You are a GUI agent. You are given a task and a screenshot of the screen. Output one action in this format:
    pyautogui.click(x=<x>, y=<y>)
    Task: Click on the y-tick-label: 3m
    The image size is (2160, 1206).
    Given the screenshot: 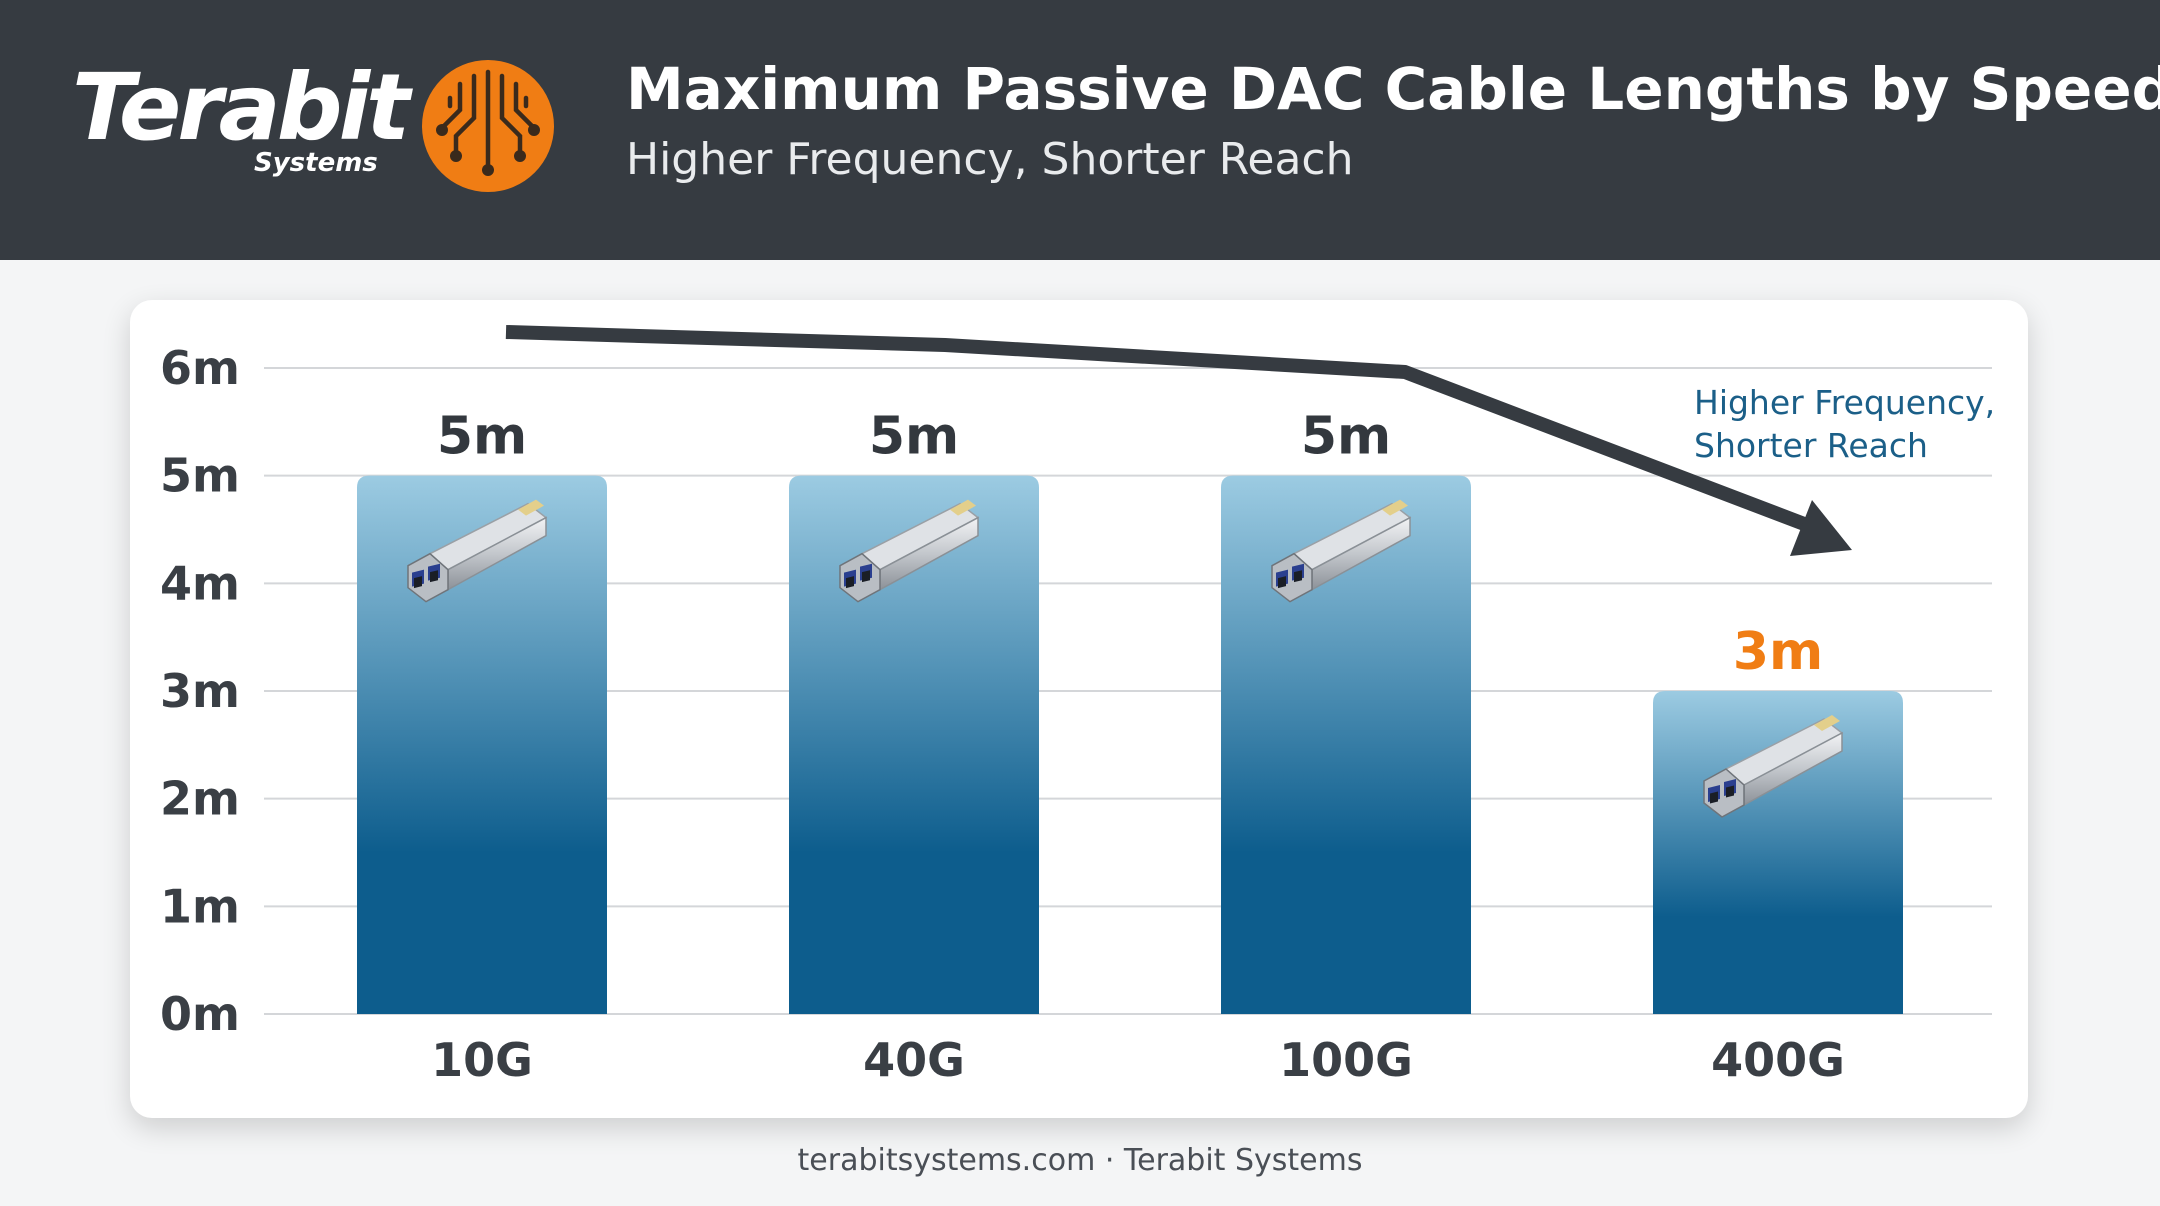 What is the action you would take?
    pyautogui.click(x=200, y=691)
    